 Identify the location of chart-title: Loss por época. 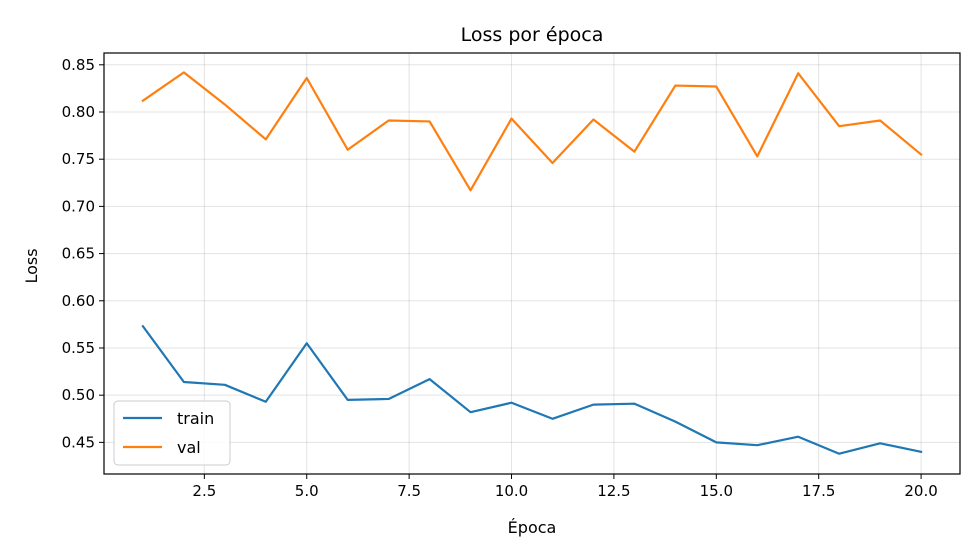
(532, 35).